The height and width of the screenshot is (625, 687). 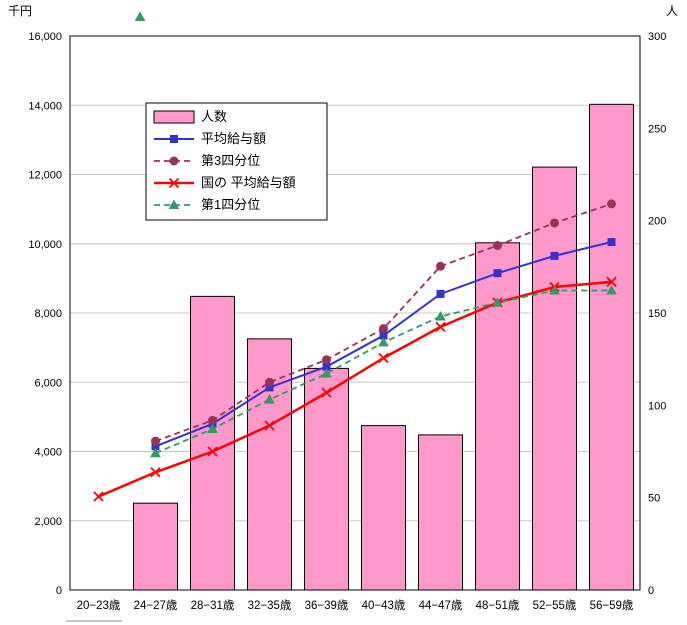 What do you see at coordinates (156, 605) in the screenshot?
I see `x-axis-category-label: 24−27歳` at bounding box center [156, 605].